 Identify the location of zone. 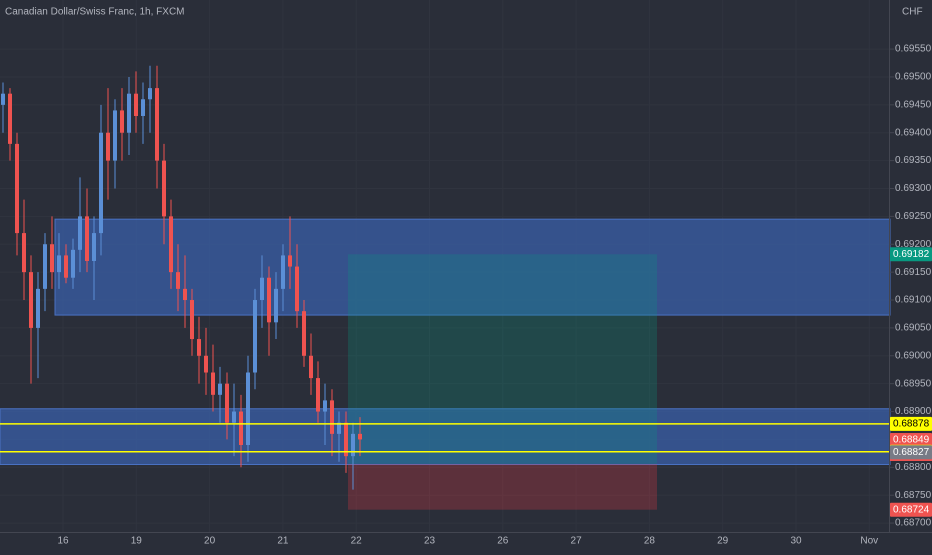
(445, 437).